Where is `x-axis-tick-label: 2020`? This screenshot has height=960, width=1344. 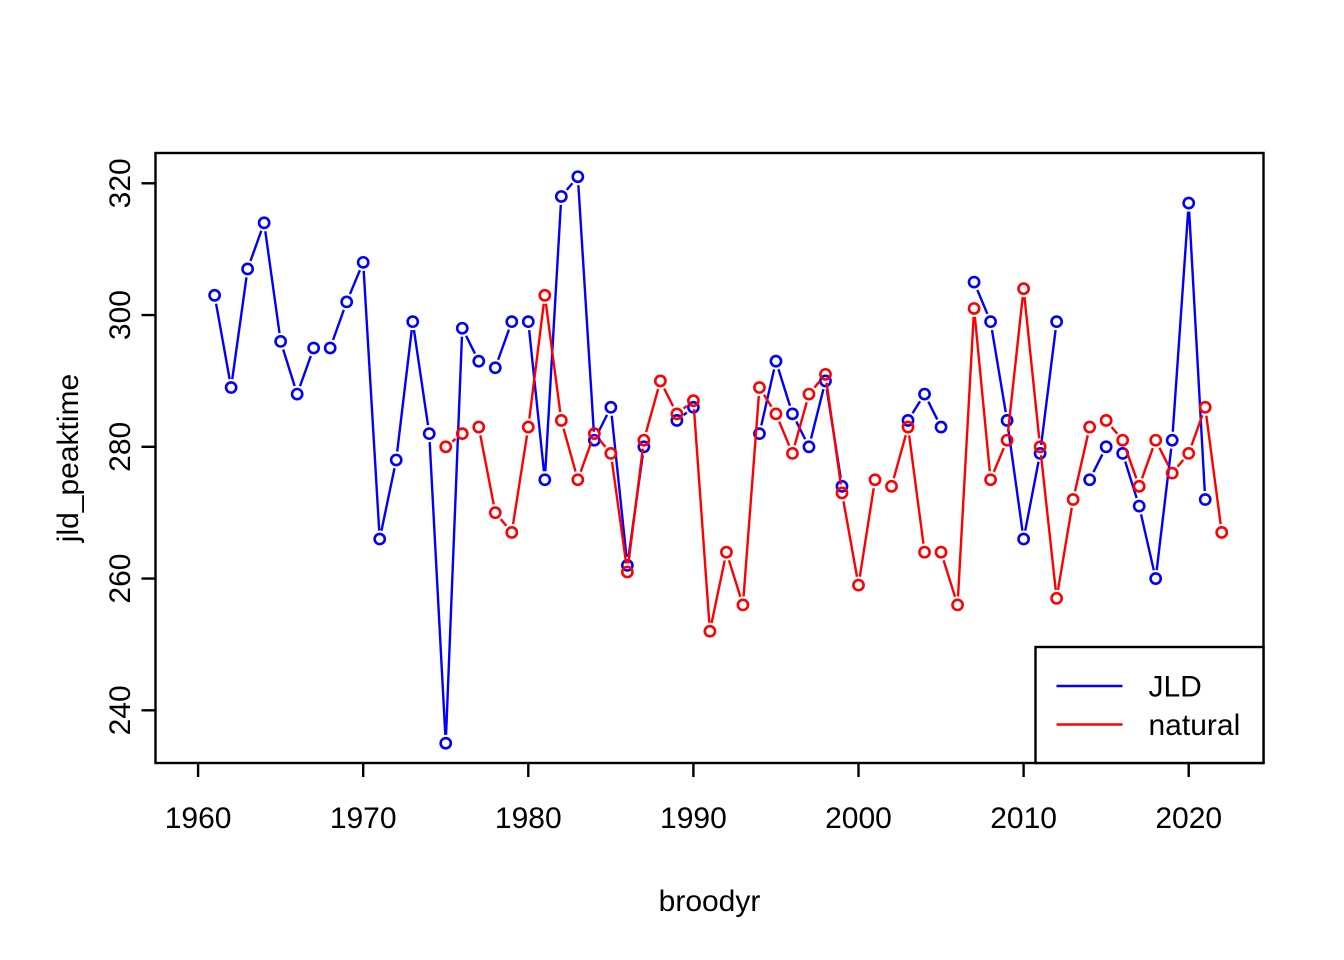
x-axis-tick-label: 2020 is located at coordinates (1188, 818).